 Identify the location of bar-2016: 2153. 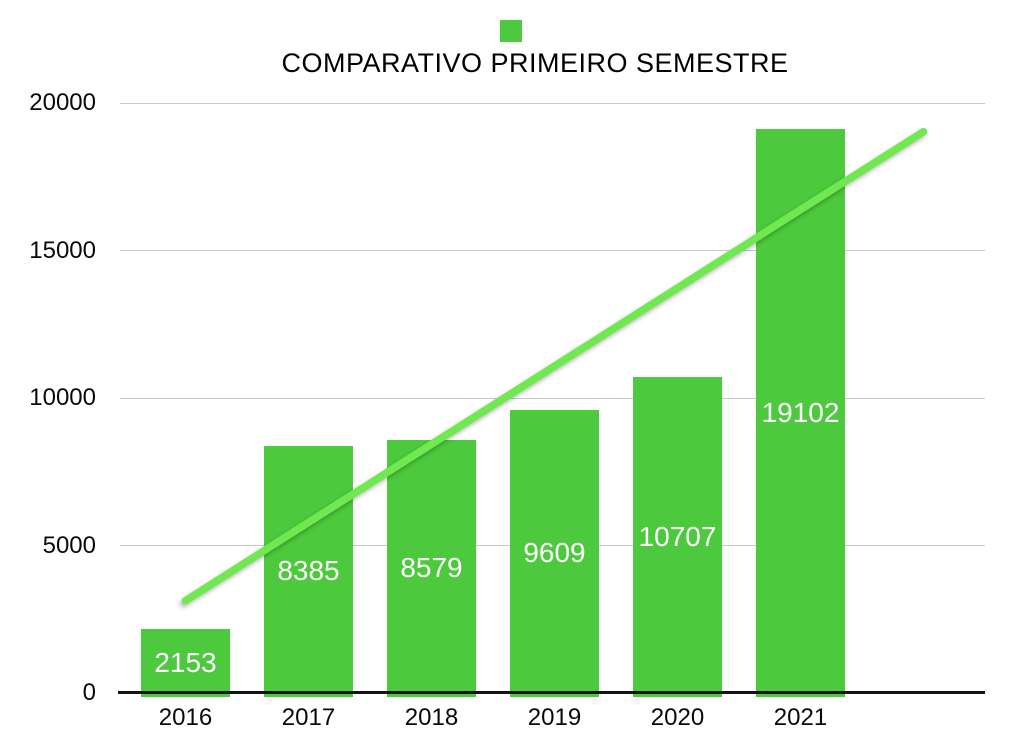
(185, 663).